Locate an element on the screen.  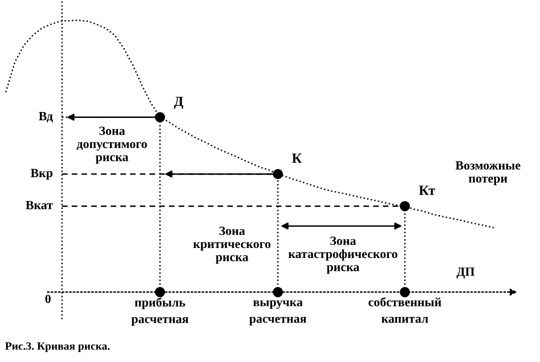
annotation: Д is located at coordinates (179, 102).